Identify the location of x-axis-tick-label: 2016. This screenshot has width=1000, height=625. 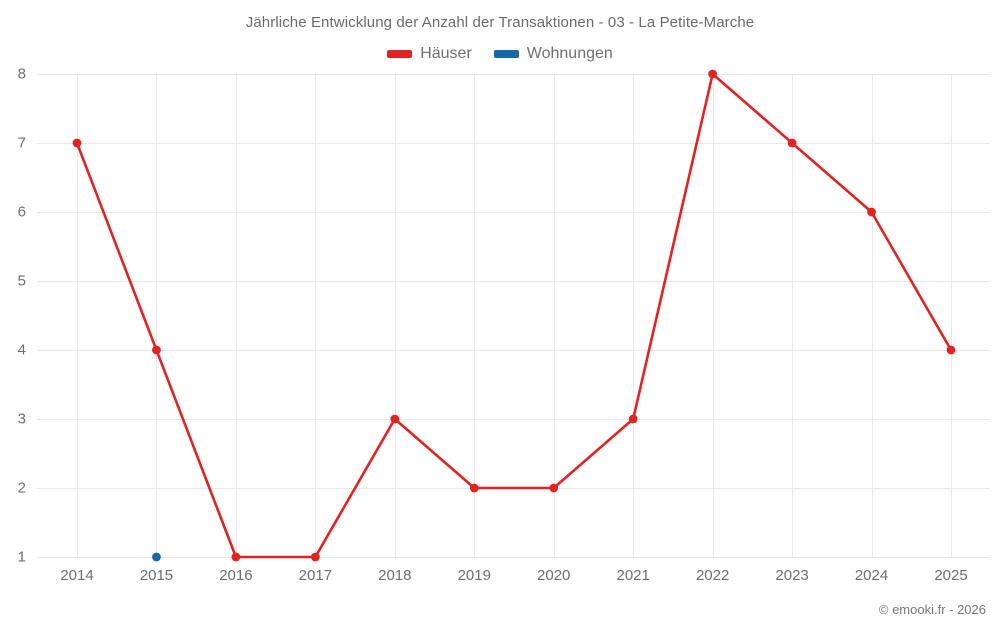
(236, 575).